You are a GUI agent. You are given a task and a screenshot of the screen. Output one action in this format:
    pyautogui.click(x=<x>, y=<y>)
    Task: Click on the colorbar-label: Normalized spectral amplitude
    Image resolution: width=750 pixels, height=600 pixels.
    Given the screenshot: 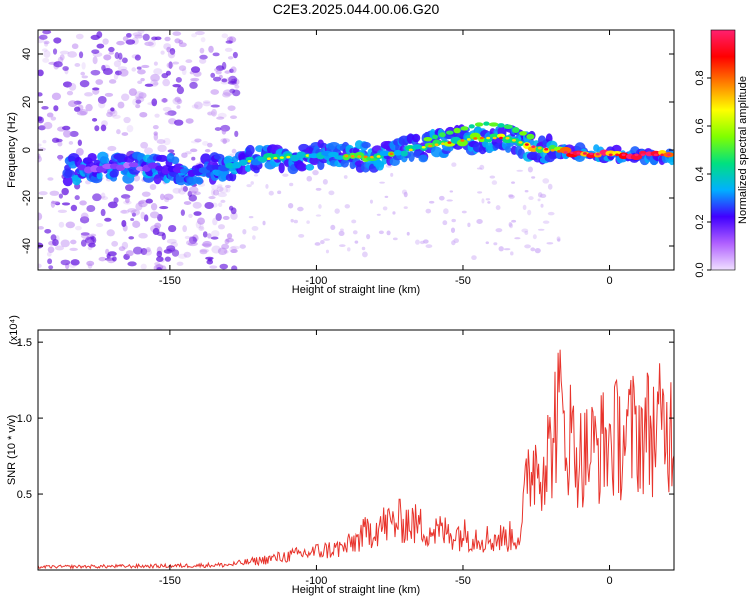 What is the action you would take?
    pyautogui.click(x=743, y=150)
    